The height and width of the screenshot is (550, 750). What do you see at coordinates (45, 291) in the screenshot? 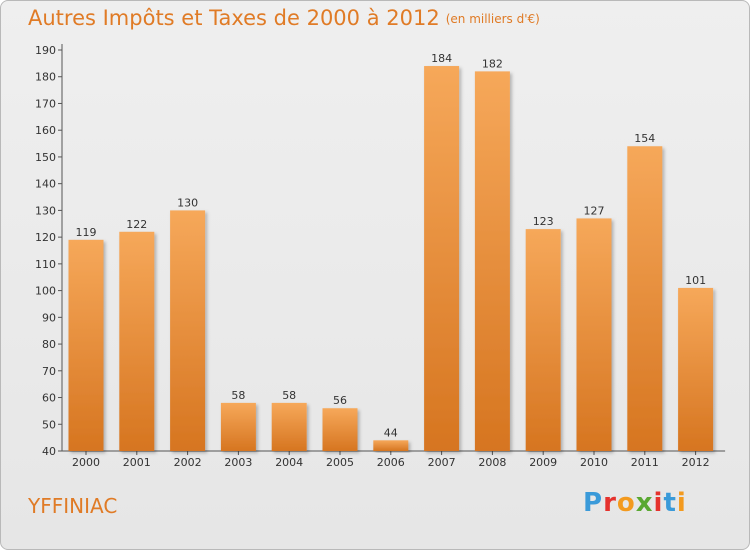
I see `y-tick-label: 100` at bounding box center [45, 291].